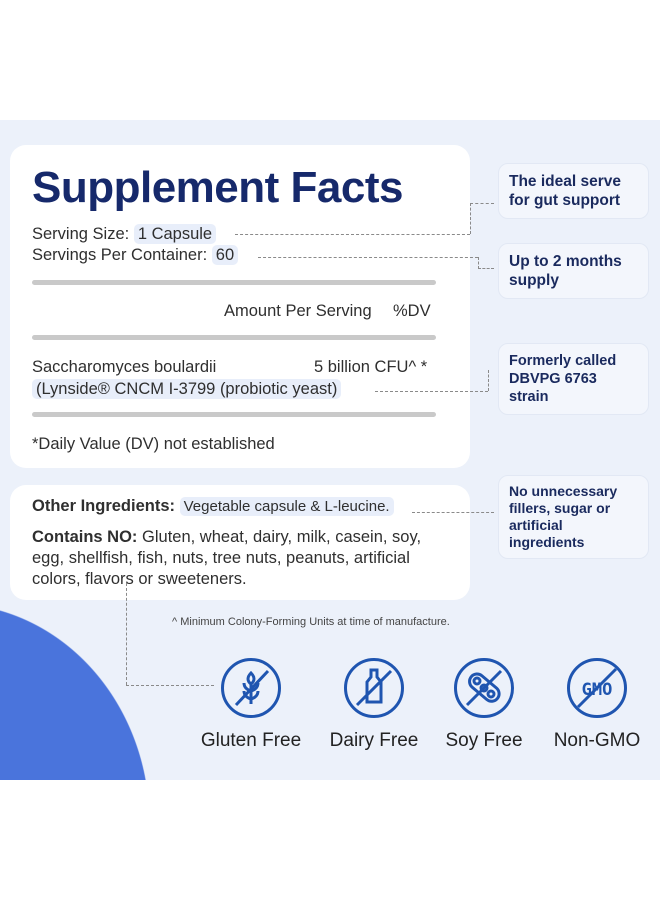 This screenshot has width=660, height=900. Describe the element at coordinates (81, 234) in the screenshot. I see `serving-size-label: Serving Size:` at that location.